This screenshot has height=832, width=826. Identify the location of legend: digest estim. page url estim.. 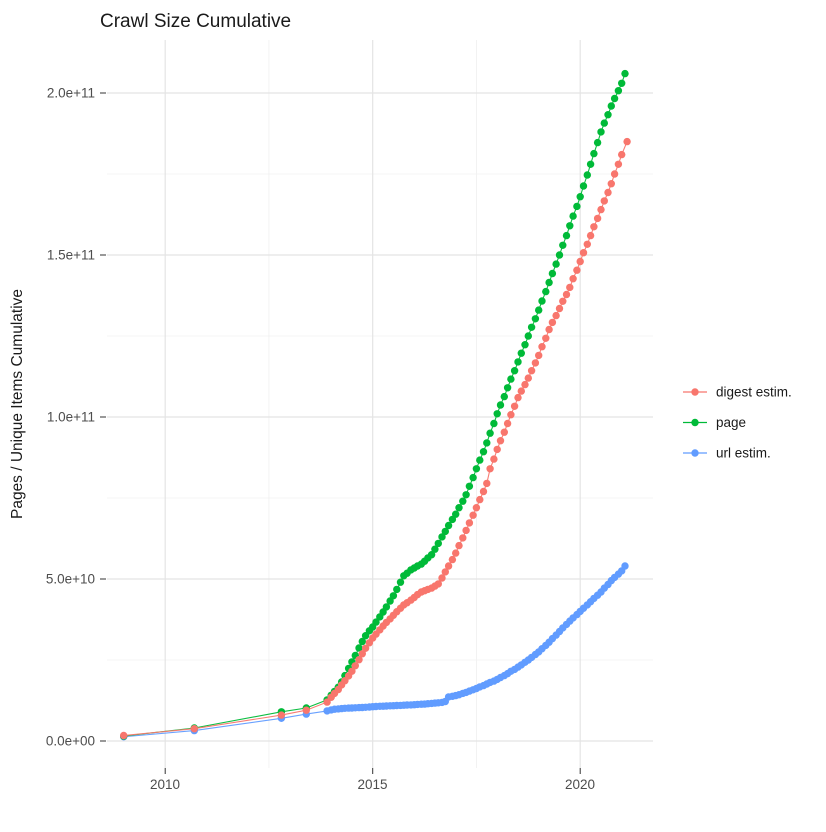
(737, 423).